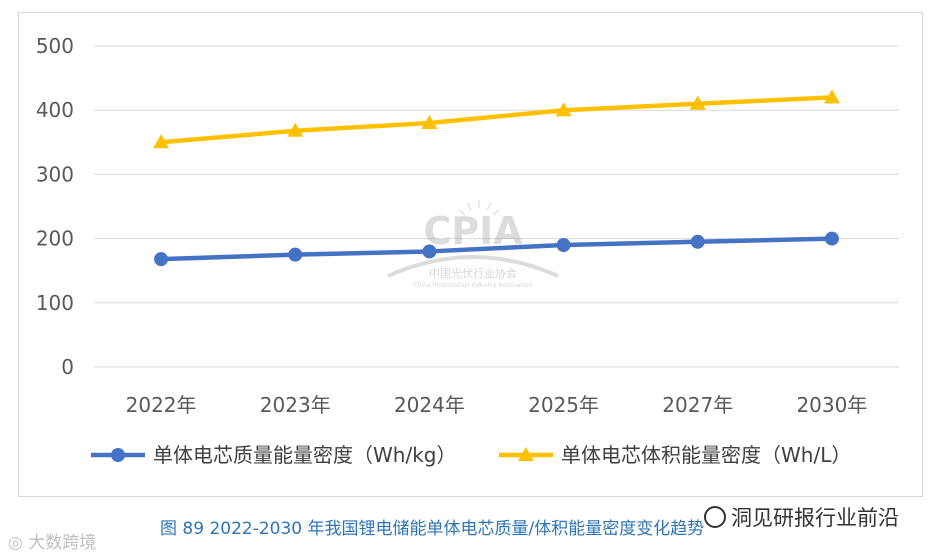 This screenshot has height=556, width=939. I want to click on x-tick-label: 2027年, so click(697, 405).